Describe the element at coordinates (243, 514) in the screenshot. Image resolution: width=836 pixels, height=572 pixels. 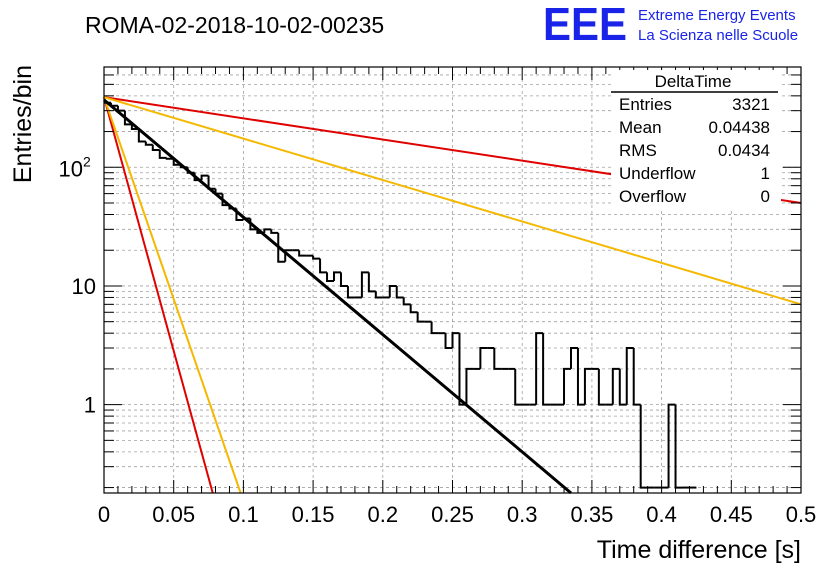
I see `x-tick-label: 0.1` at that location.